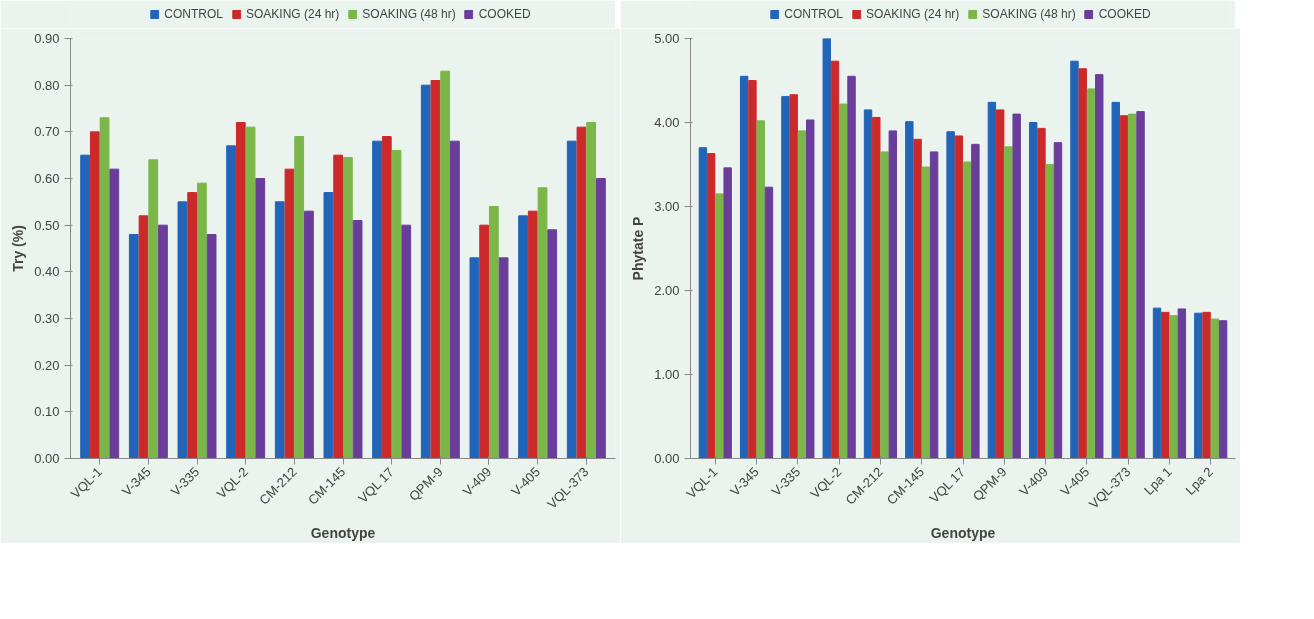 The width and height of the screenshot is (1314, 619). Describe the element at coordinates (667, 290) in the screenshot. I see `y-tick-label: 2.00` at that location.